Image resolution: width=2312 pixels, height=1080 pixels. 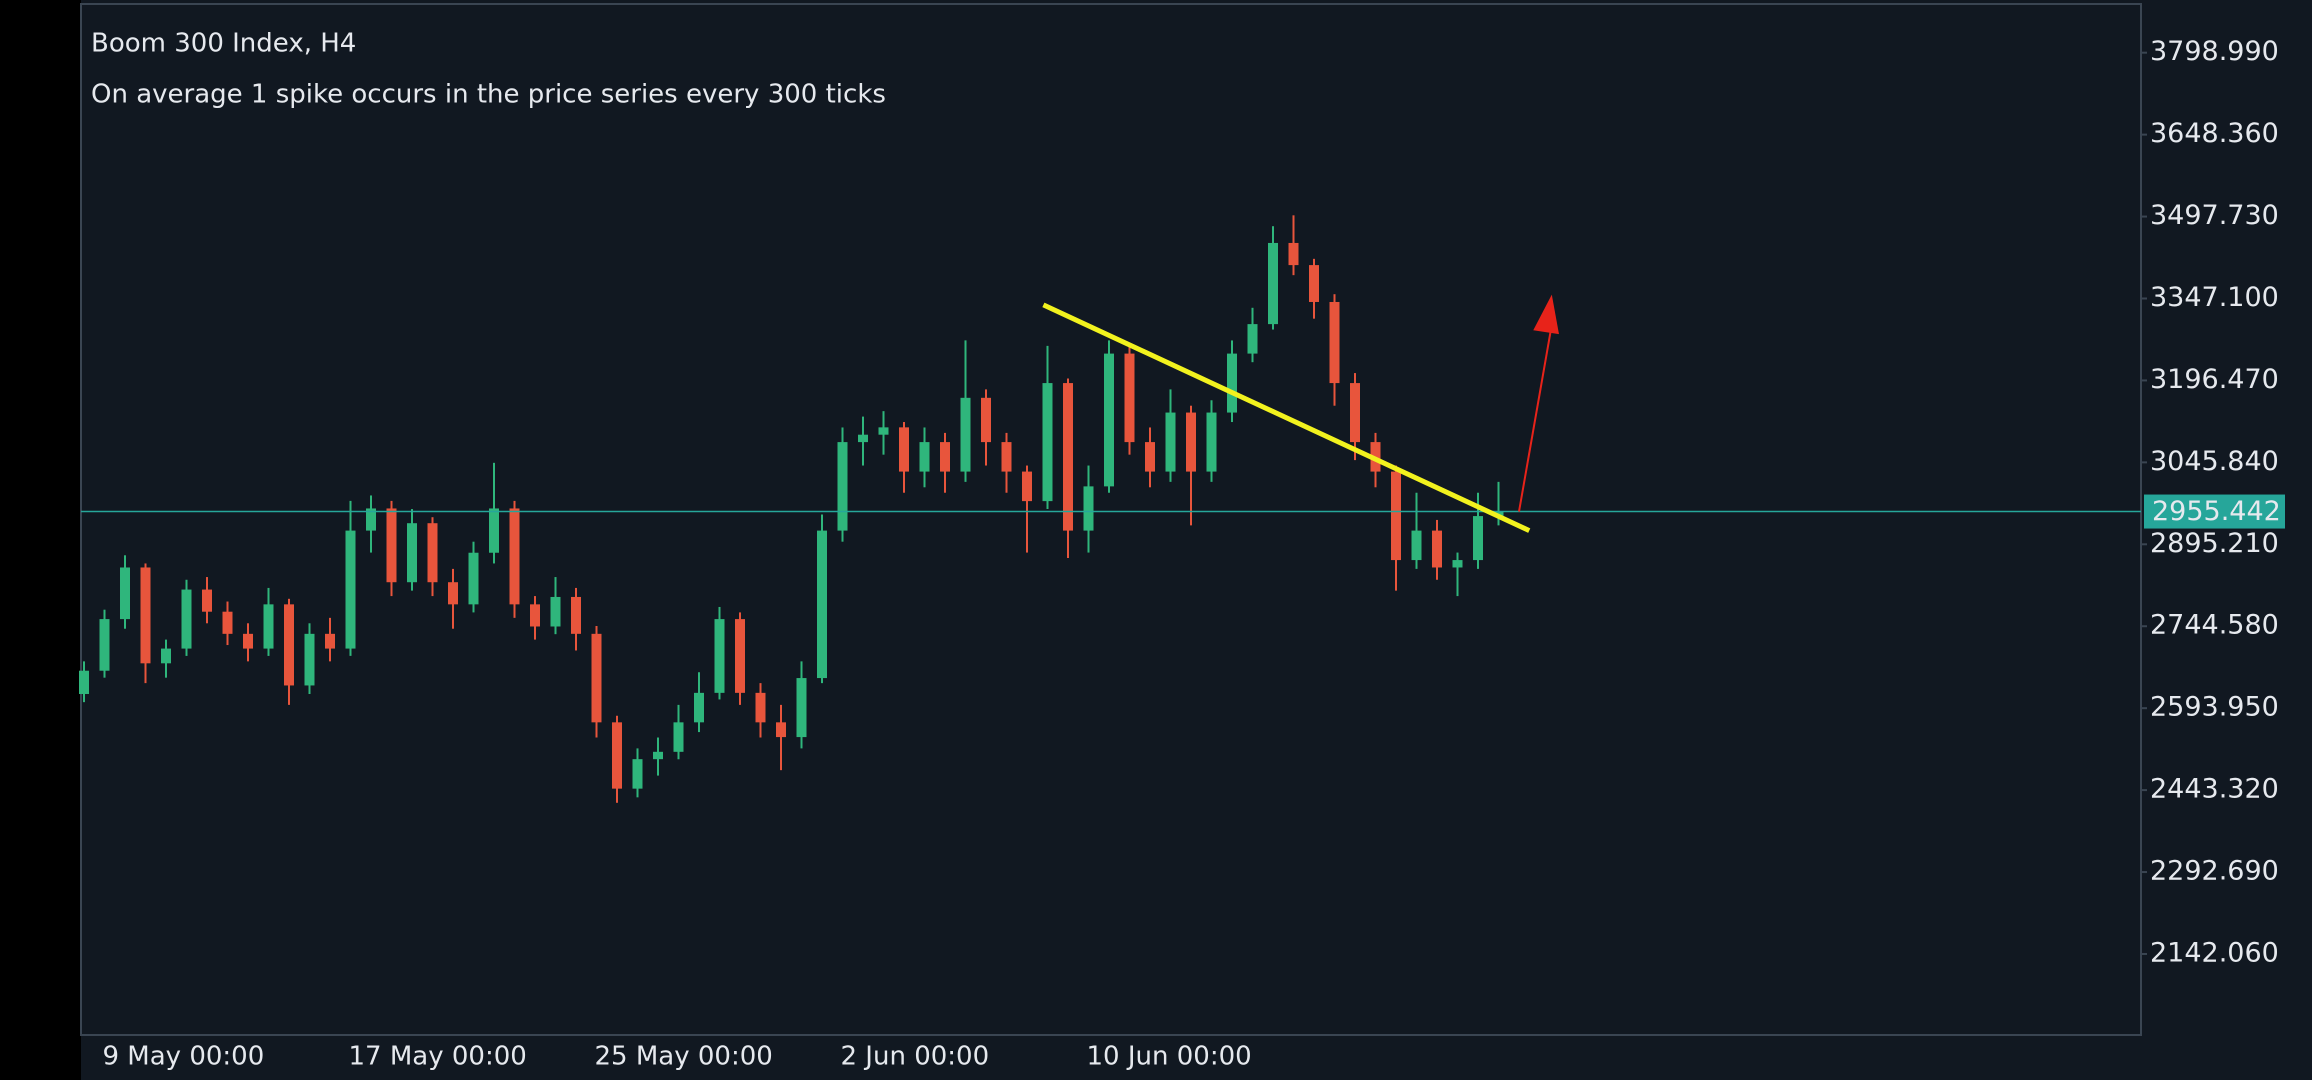 I want to click on price-label: 2955.442, so click(x=2216, y=511).